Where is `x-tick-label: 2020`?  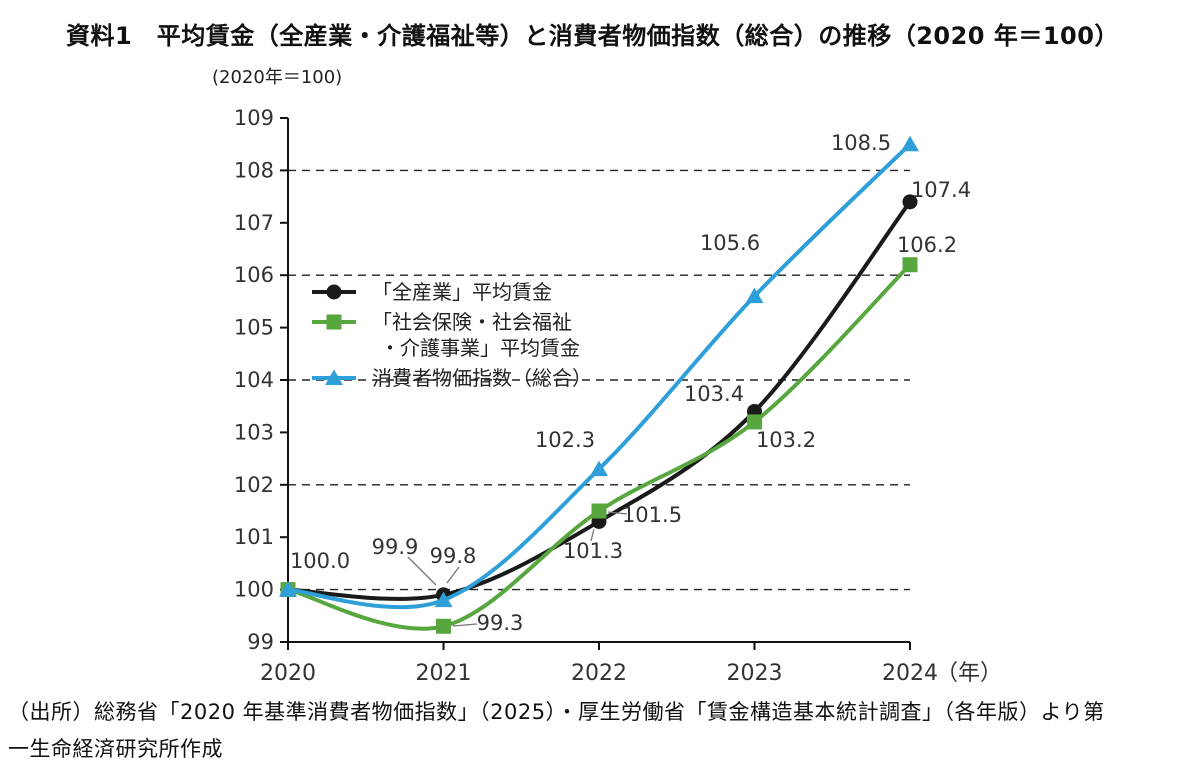
x-tick-label: 2020 is located at coordinates (288, 673).